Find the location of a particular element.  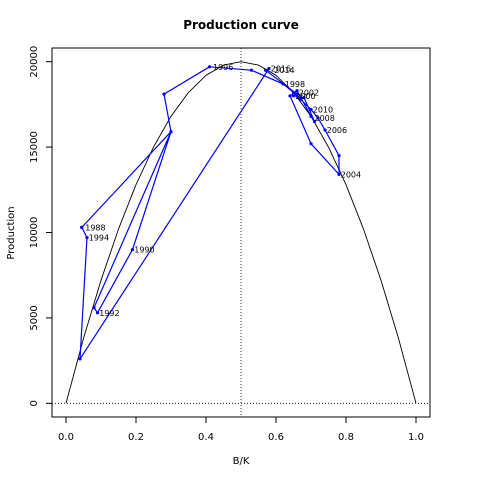

y-tick-label: 5000 is located at coordinates (34, 317).